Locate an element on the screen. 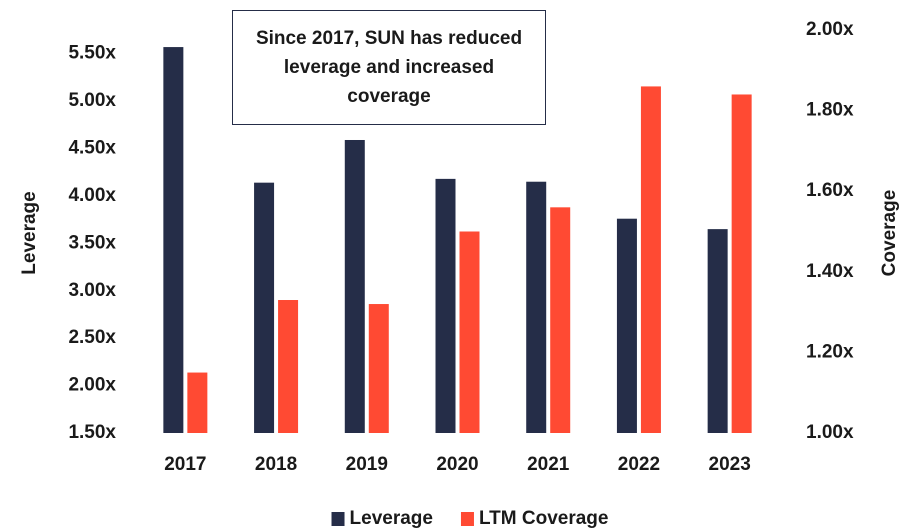 The height and width of the screenshot is (531, 902). x-tick-label: 2022 is located at coordinates (639, 464).